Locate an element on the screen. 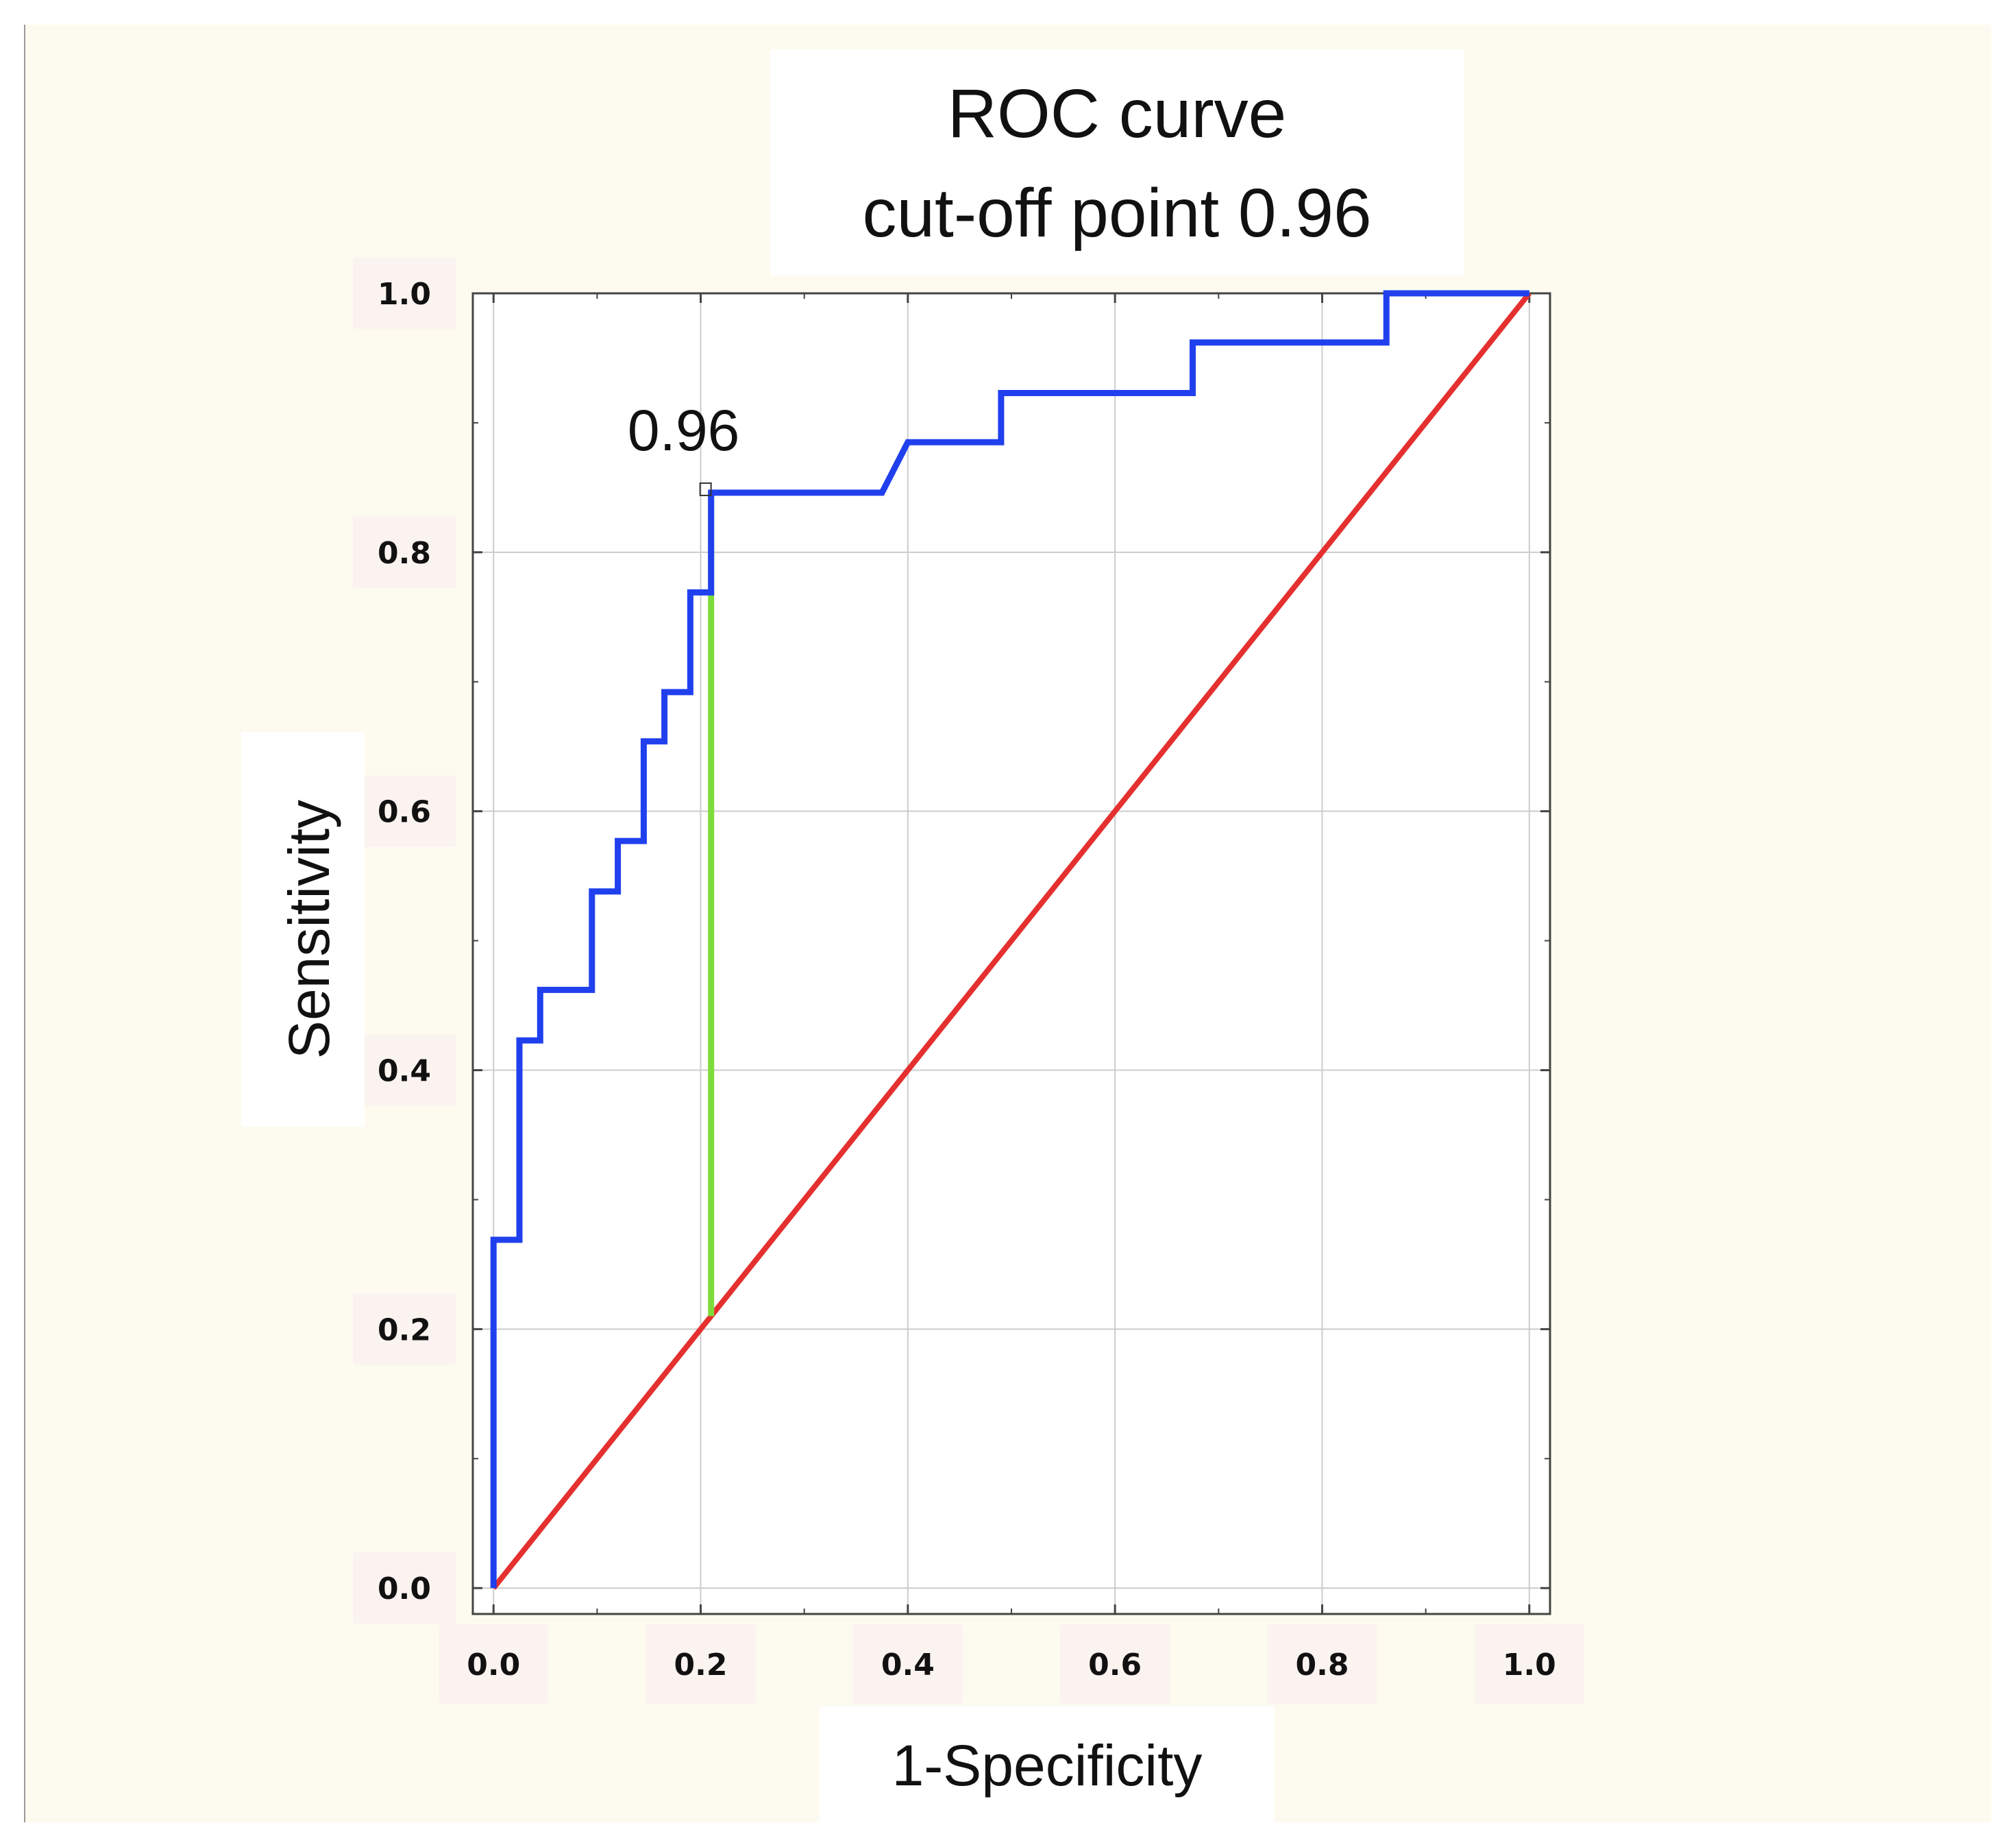 The width and height of the screenshot is (2016, 1847). y-tick-label: 0.6 is located at coordinates (404, 812).